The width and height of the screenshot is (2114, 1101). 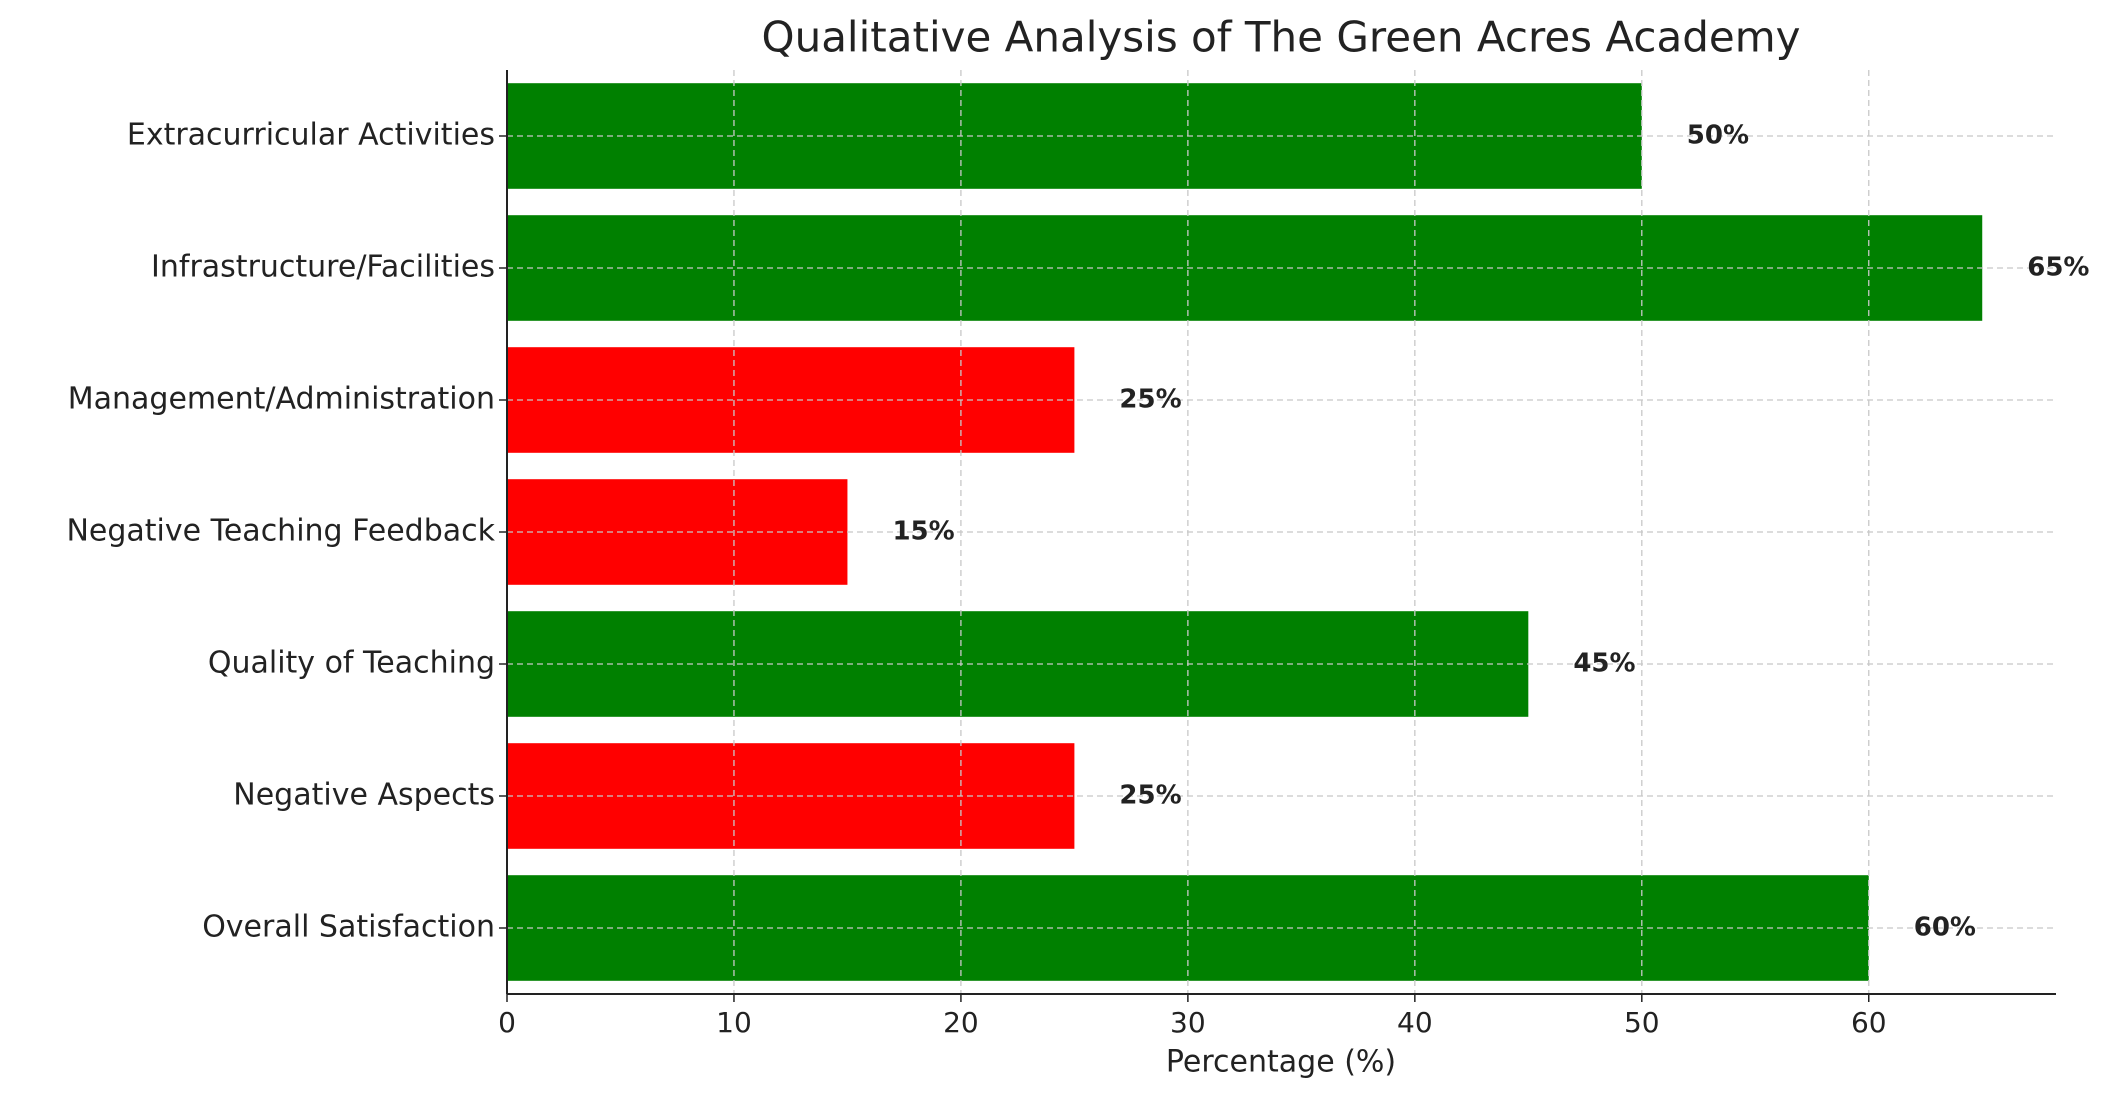 What do you see at coordinates (507, 1022) in the screenshot?
I see `x-tick-label: 0` at bounding box center [507, 1022].